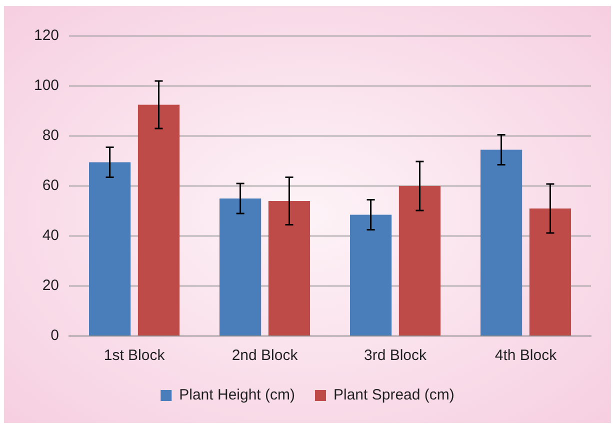  What do you see at coordinates (396, 355) in the screenshot?
I see `x-tick-label: 3rd Block` at bounding box center [396, 355].